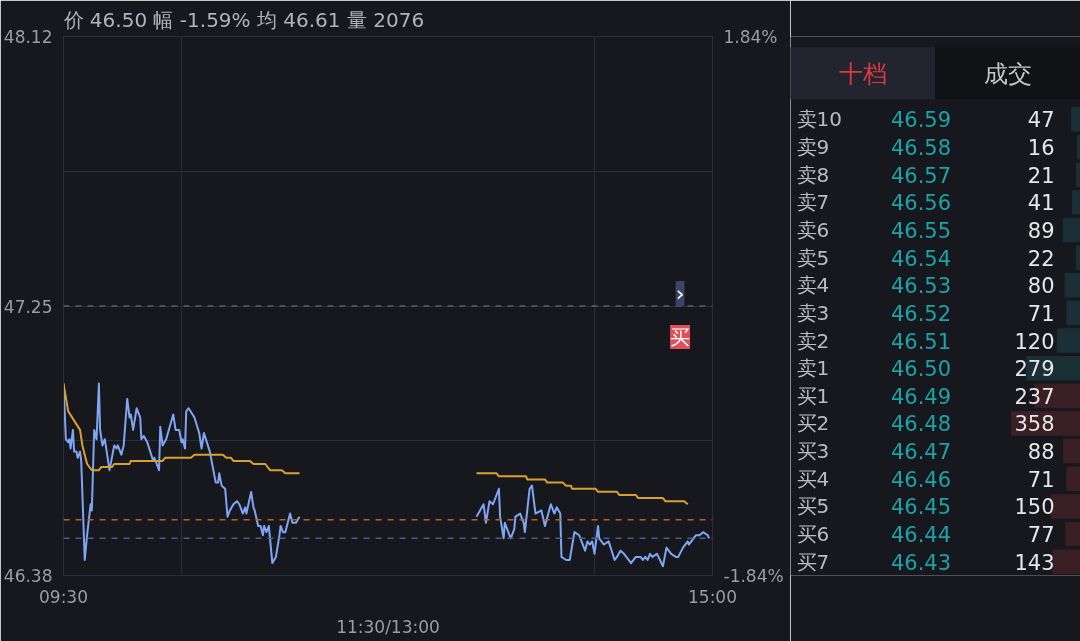  Describe the element at coordinates (813, 340) in the screenshot. I see `y-tick-label: 卖2` at that location.